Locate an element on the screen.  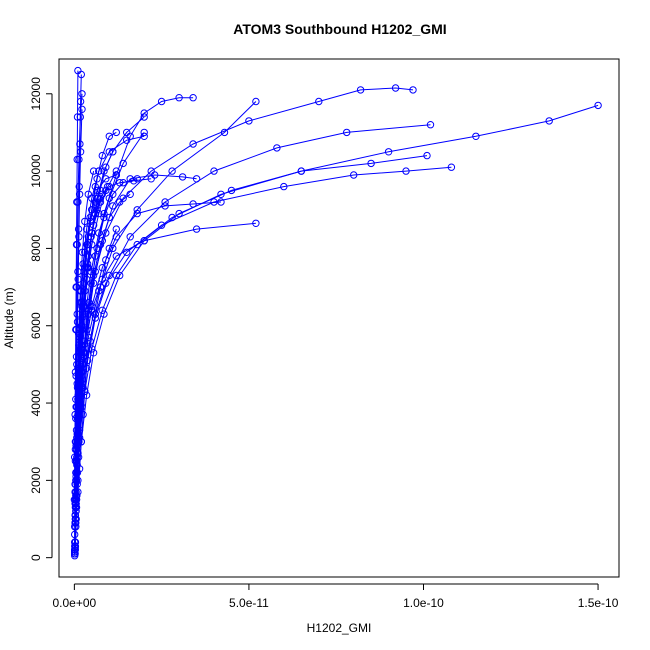
x-axis-label: H1202_GMI is located at coordinates (339, 628).